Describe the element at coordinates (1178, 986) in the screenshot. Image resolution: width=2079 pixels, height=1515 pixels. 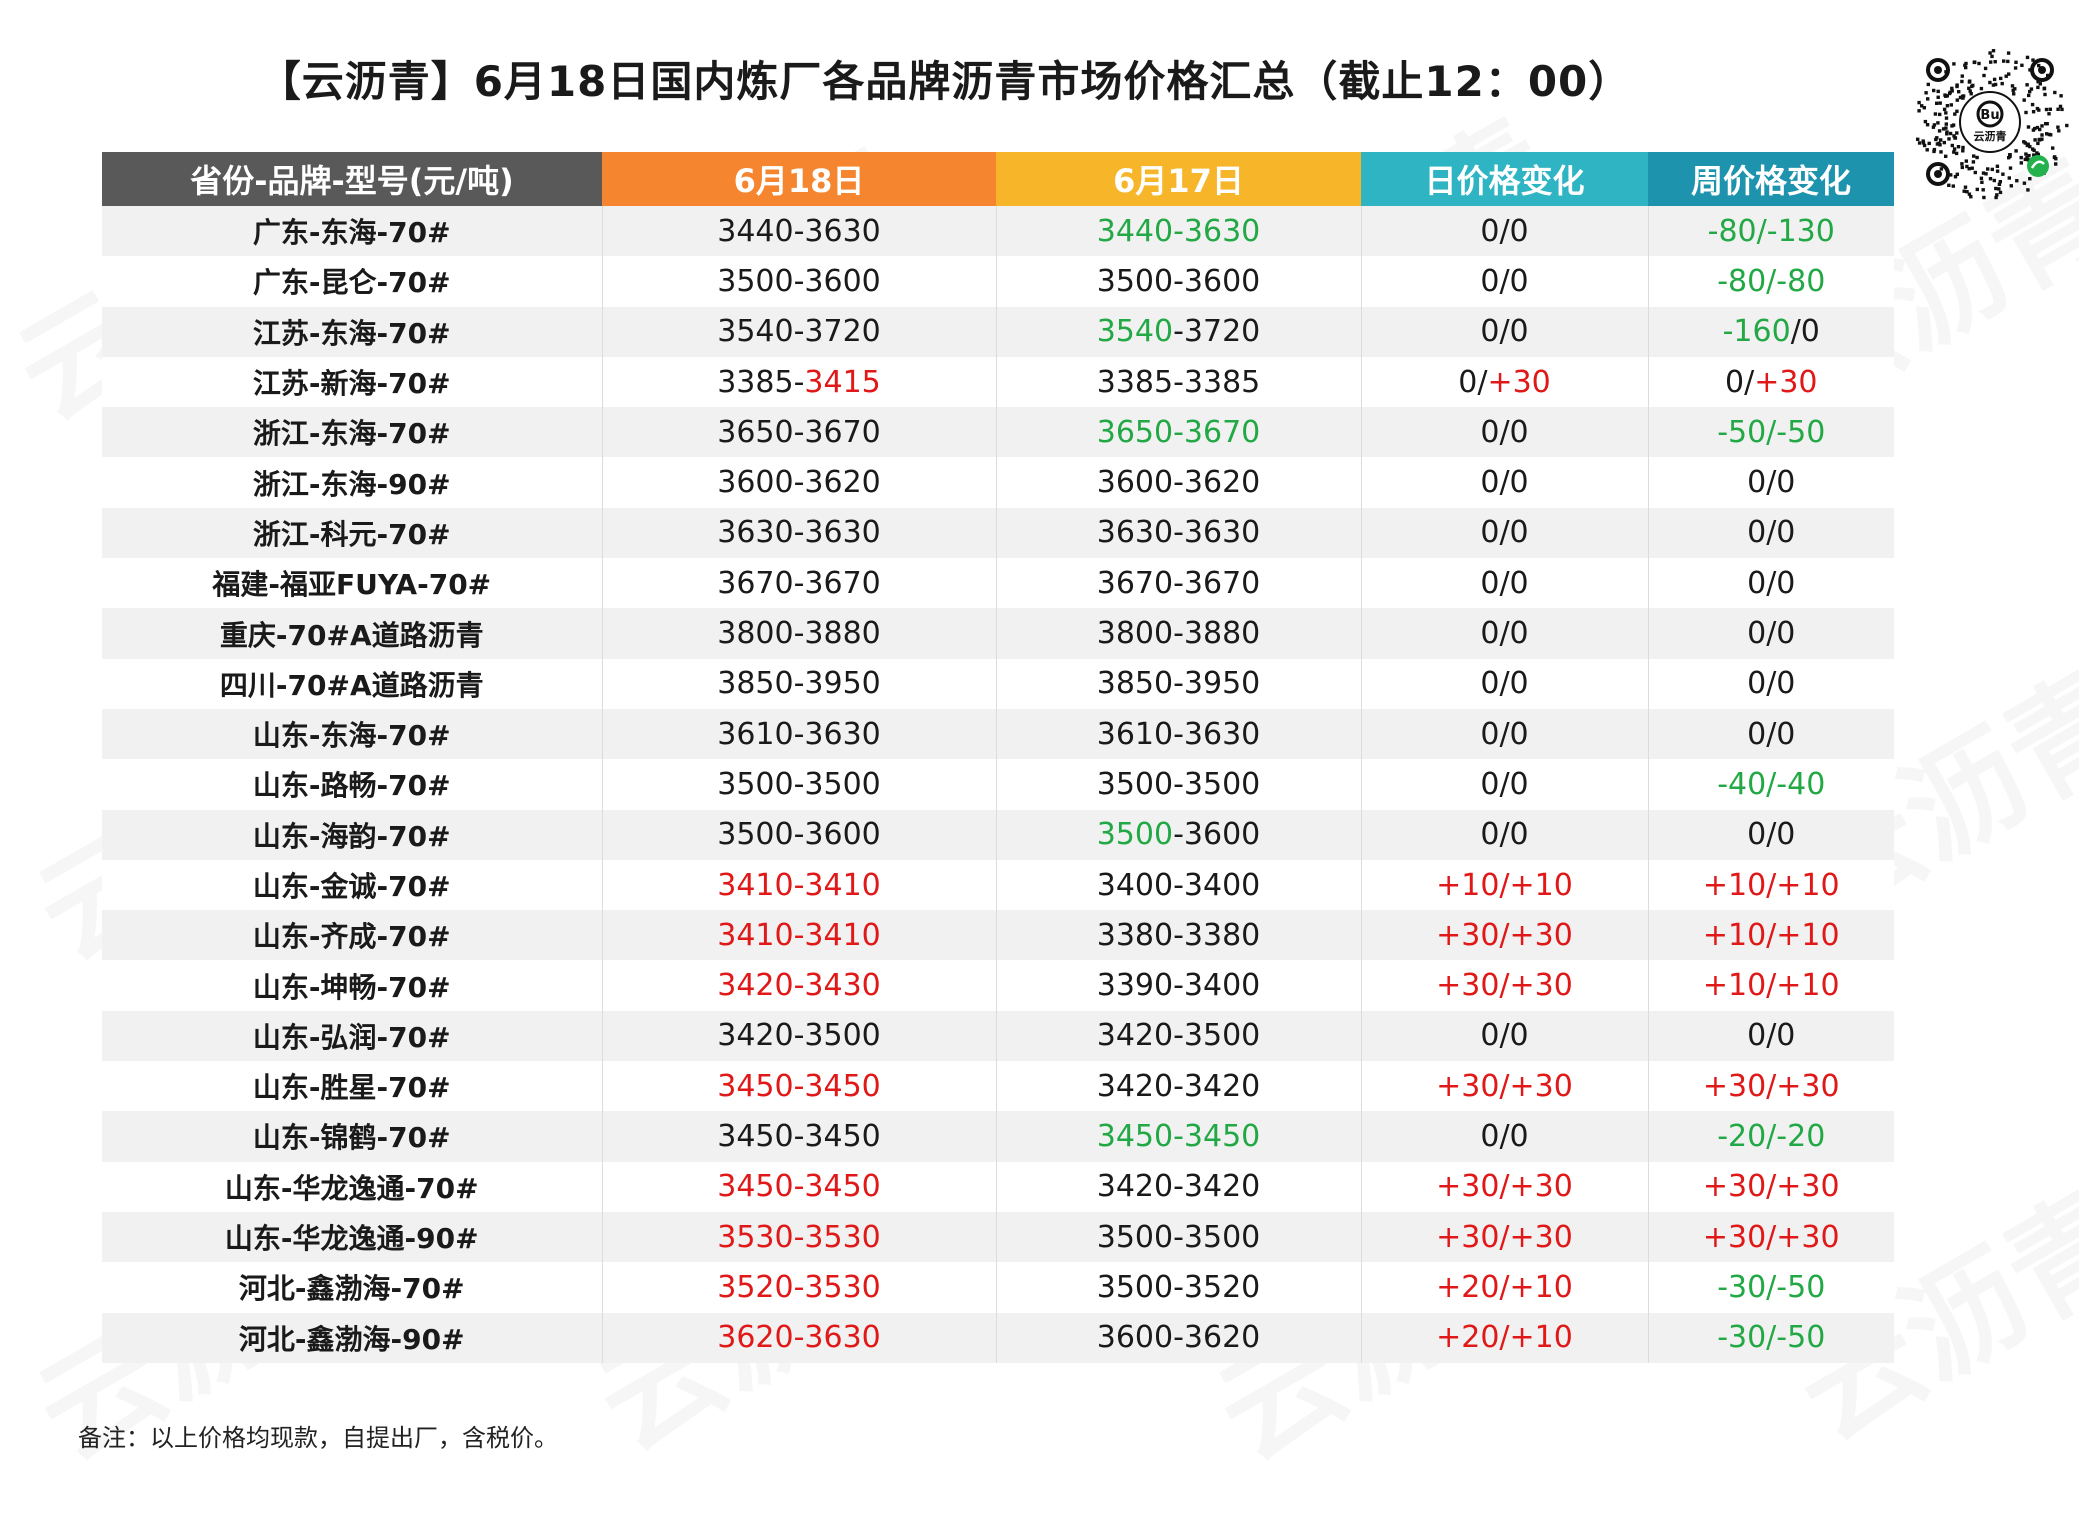
I see `price-jun17-text: 3390-3400` at that location.